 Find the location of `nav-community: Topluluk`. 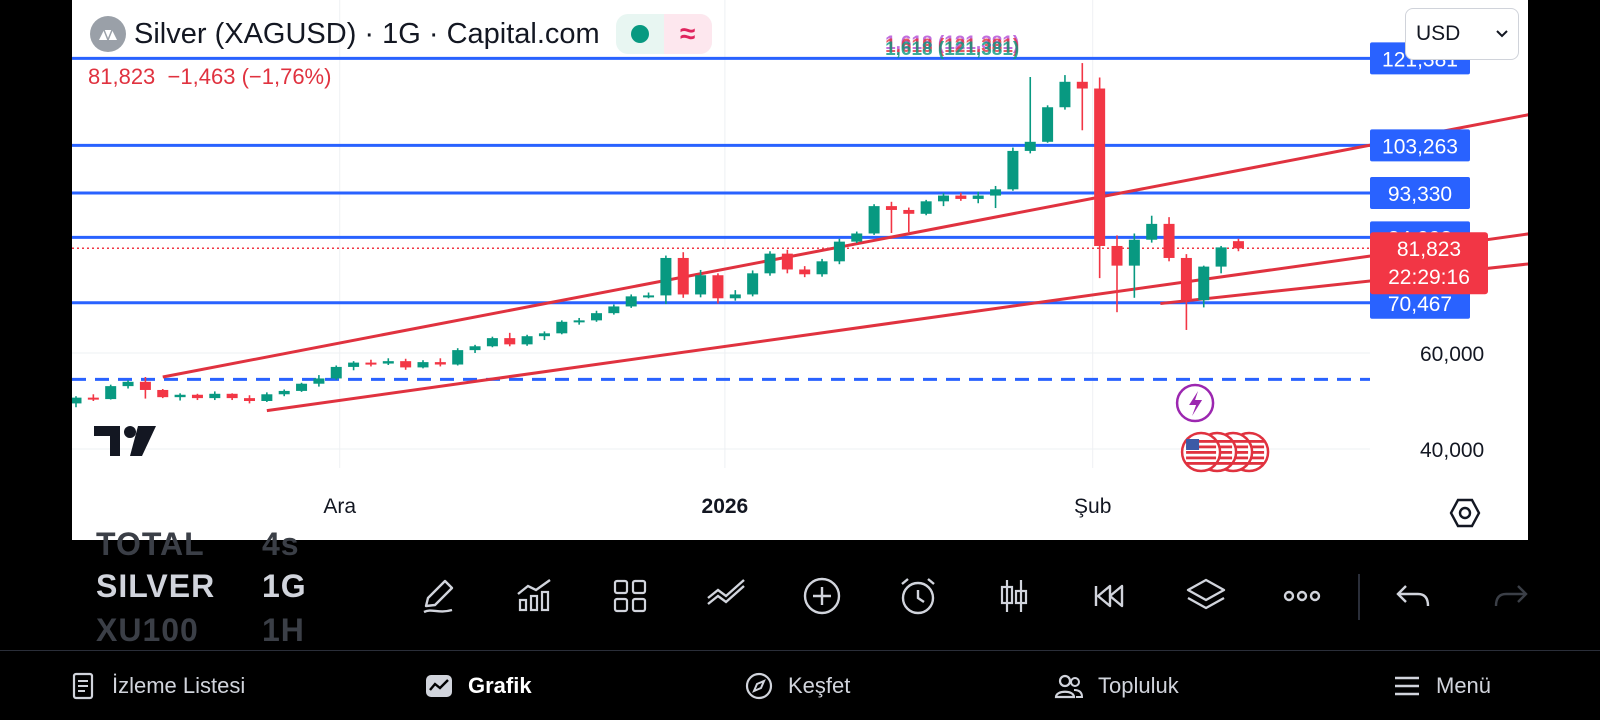

nav-community: Topluluk is located at coordinates (1116, 685).